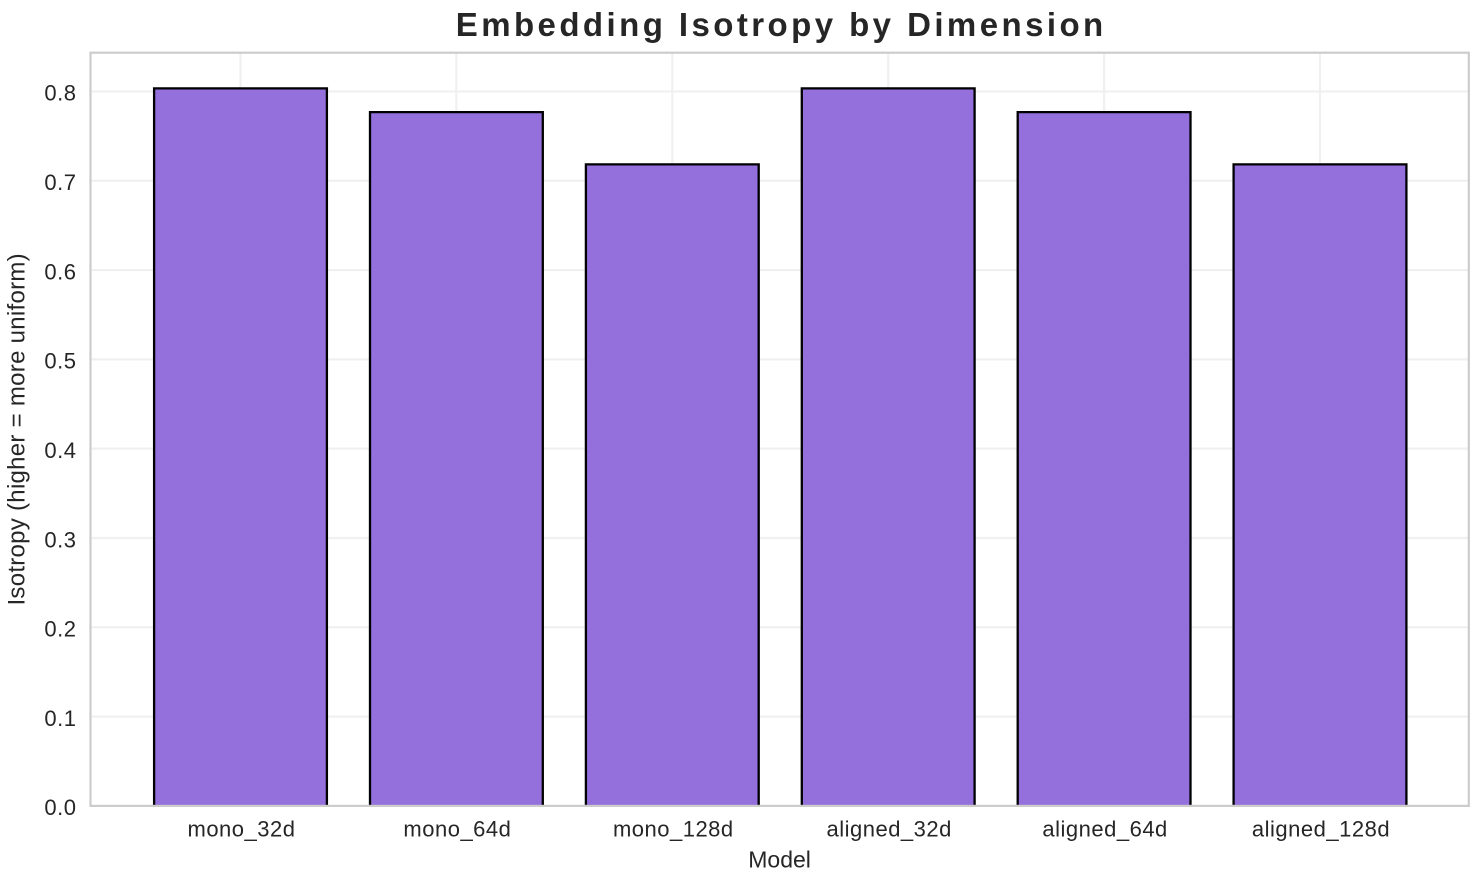  What do you see at coordinates (1321, 829) in the screenshot?
I see `svg-text: aligned_128d` at bounding box center [1321, 829].